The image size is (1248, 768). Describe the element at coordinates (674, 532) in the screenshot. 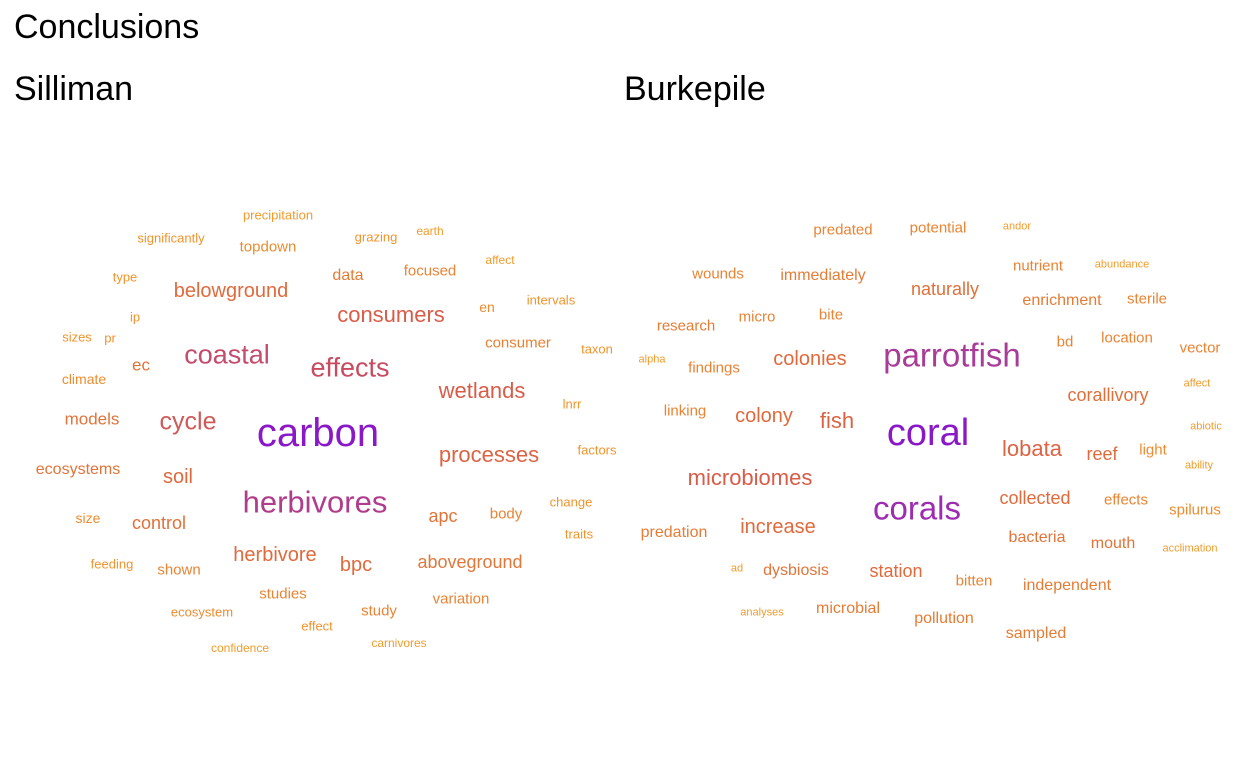

I see `cloud-word: predation` at that location.